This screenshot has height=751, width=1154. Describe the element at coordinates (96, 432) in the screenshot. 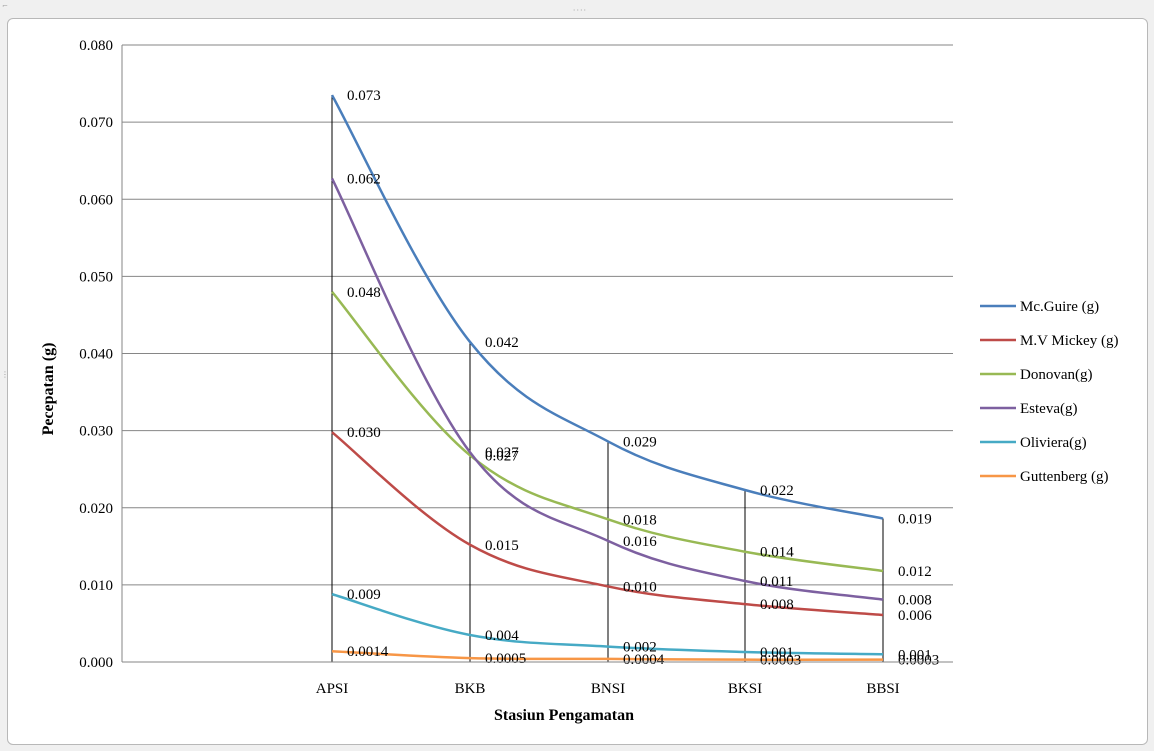

I see `y-tick-label: 0.030` at that location.